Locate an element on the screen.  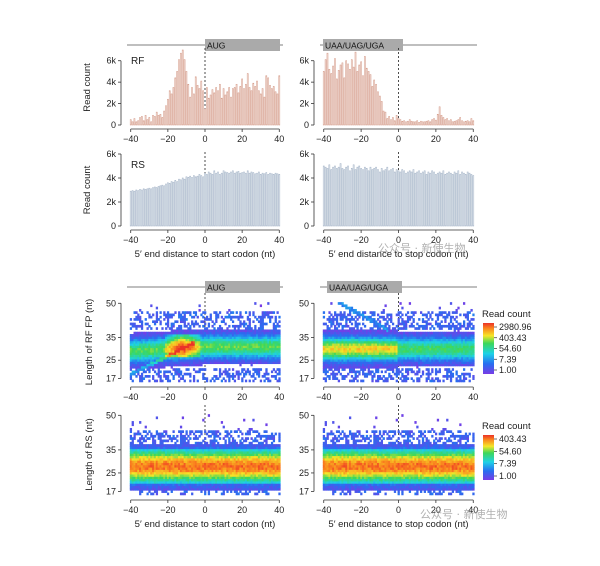
heat-rf-start-y-tick-label: 35 is located at coordinates (111, 337).